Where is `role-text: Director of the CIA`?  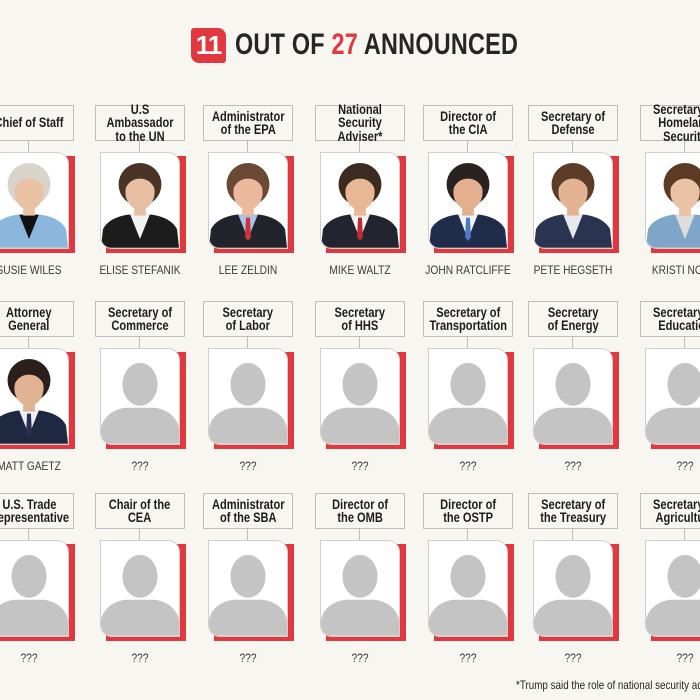 role-text: Director of the CIA is located at coordinates (468, 122).